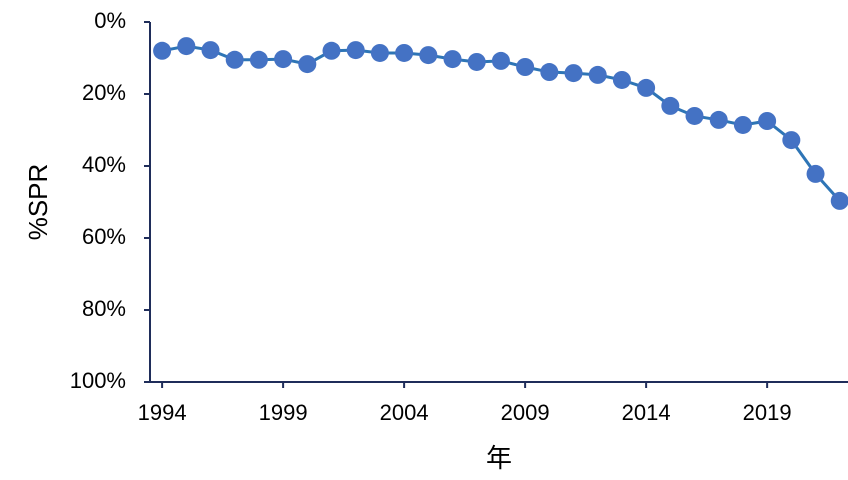 The height and width of the screenshot is (480, 848). What do you see at coordinates (110, 20) in the screenshot?
I see `y-tick-label: 0%` at bounding box center [110, 20].